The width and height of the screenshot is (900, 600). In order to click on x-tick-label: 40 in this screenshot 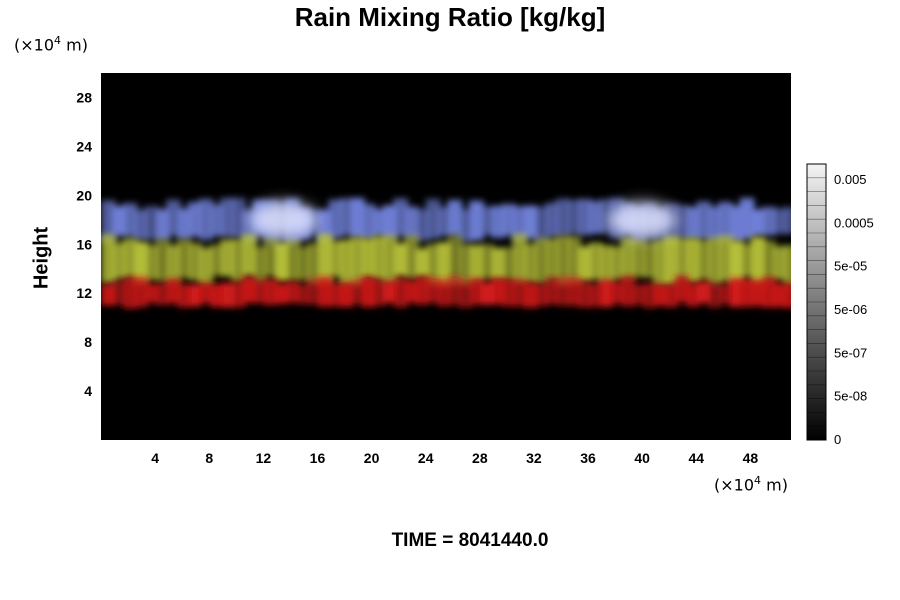, I will do `click(642, 458)`.